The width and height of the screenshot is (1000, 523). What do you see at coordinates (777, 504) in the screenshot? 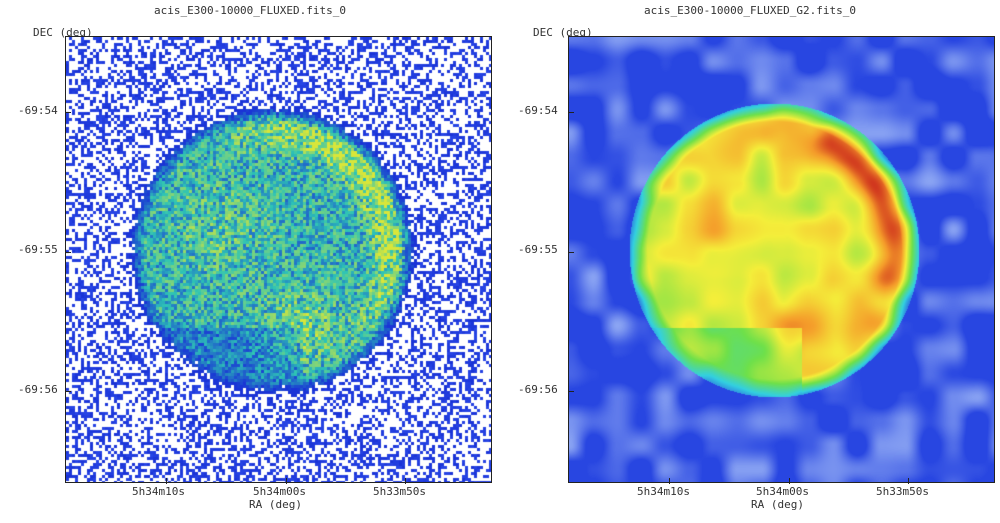
I see `right-x-axis-label: RA (deg)` at bounding box center [777, 504].